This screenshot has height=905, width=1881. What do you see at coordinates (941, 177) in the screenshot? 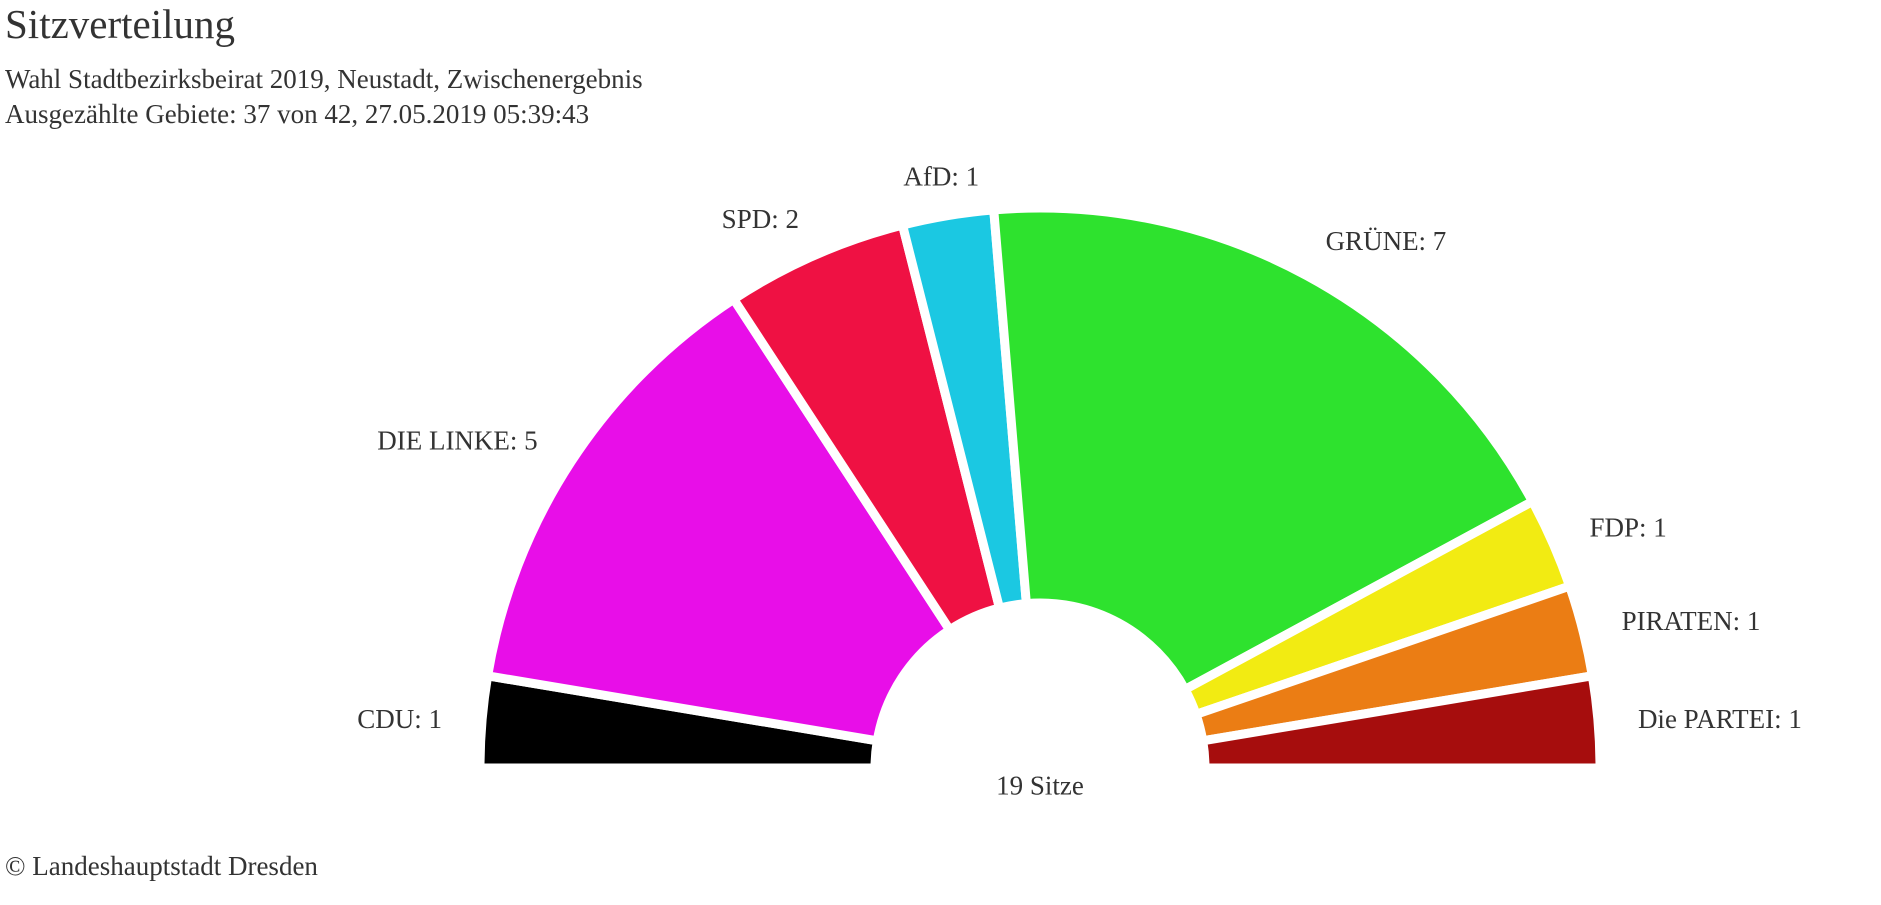
I see `wedge-label-afd: AfD: 1` at bounding box center [941, 177].